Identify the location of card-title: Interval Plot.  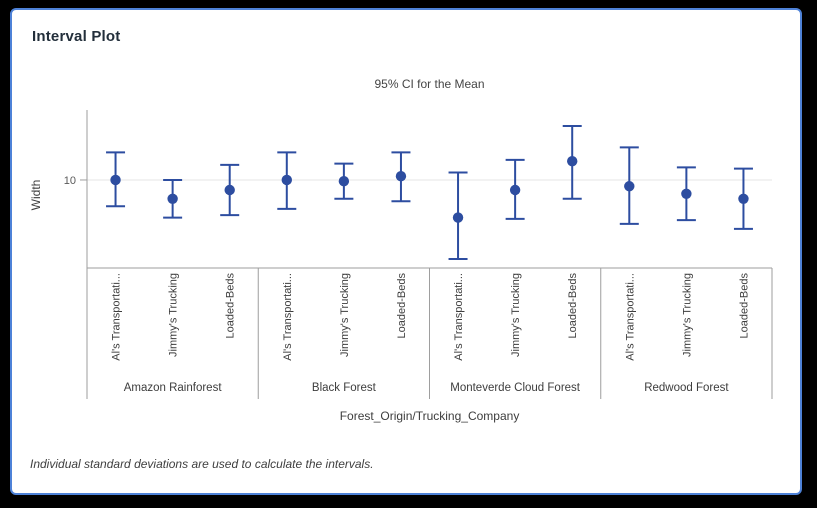
(76, 36).